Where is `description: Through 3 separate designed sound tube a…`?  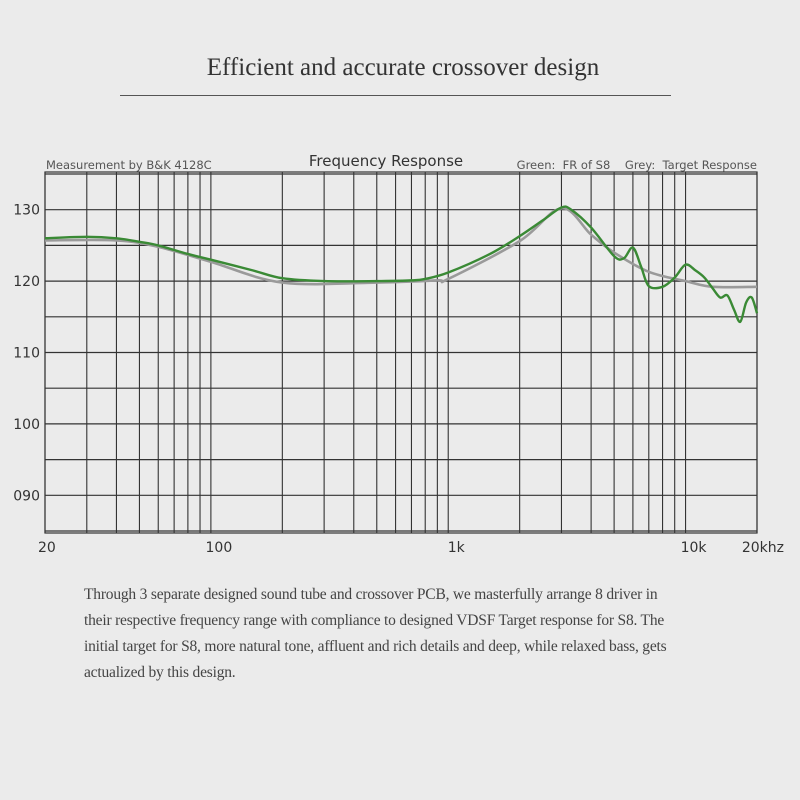
description: Through 3 separate designed sound tube a… is located at coordinates (414, 634).